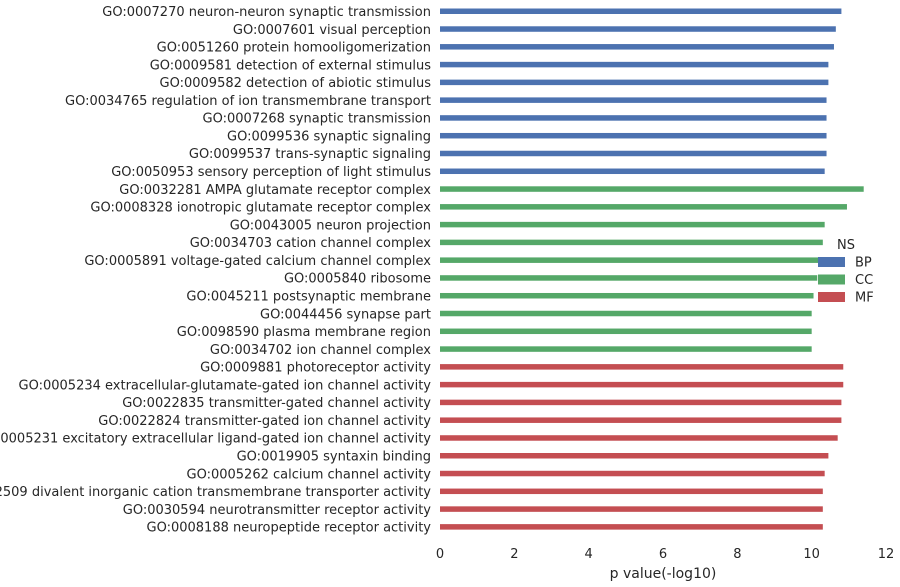 Image resolution: width=900 pixels, height=587 pixels. What do you see at coordinates (334, 457) in the screenshot?
I see `category-label: GO:0019905 syntaxin binding` at bounding box center [334, 457].